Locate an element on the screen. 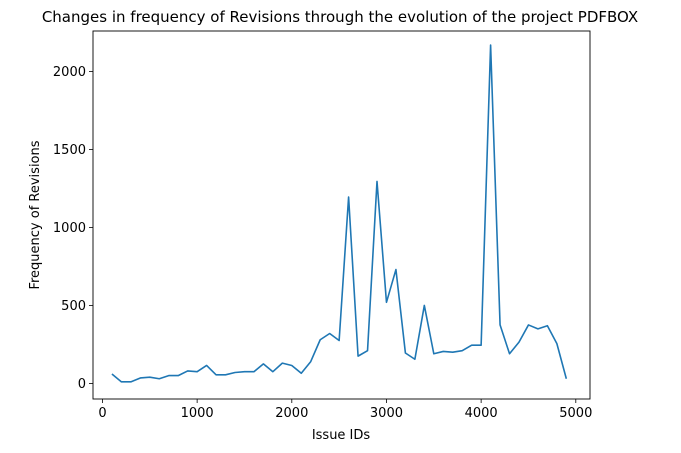 The width and height of the screenshot is (681, 453). x-axis-title: Issue IDs is located at coordinates (341, 435).